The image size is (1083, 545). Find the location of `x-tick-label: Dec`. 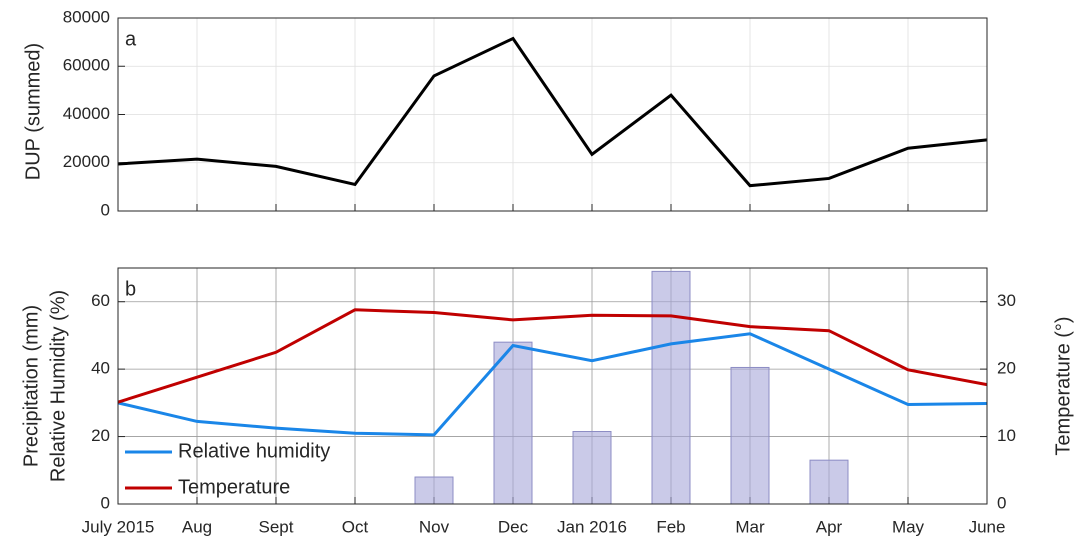

x-tick-label: Dec is located at coordinates (513, 526).